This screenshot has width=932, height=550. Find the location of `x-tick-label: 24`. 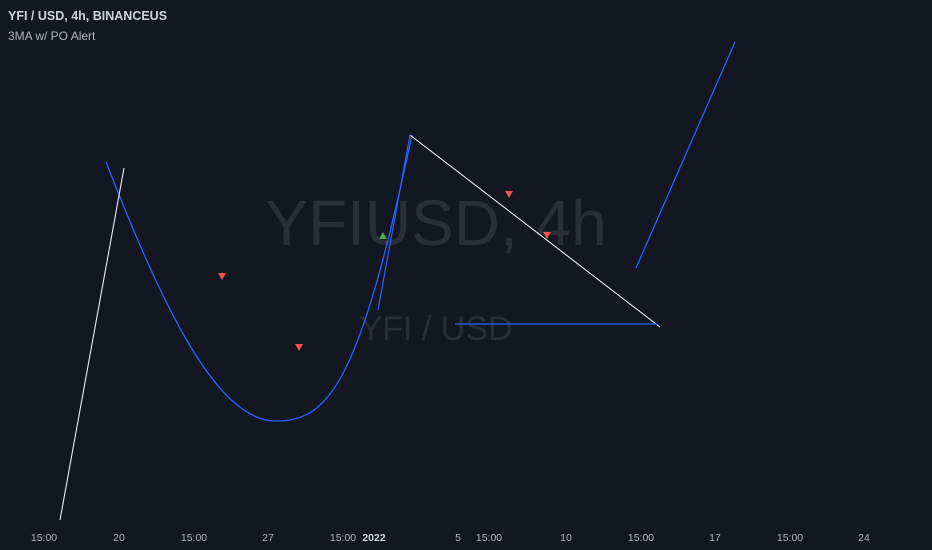

x-tick-label: 24 is located at coordinates (864, 538).